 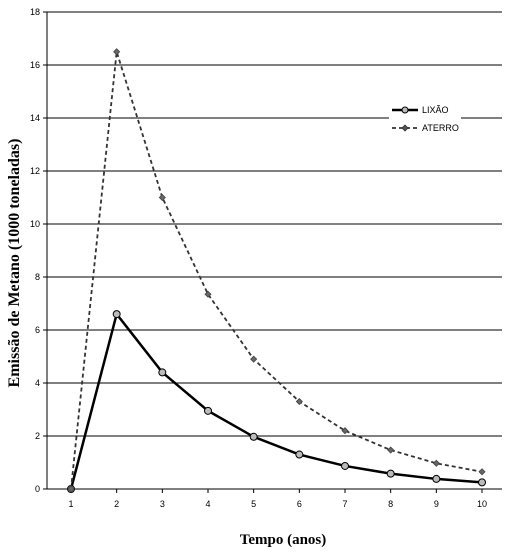 I want to click on y-tick-label-8: 8, so click(x=37, y=277).